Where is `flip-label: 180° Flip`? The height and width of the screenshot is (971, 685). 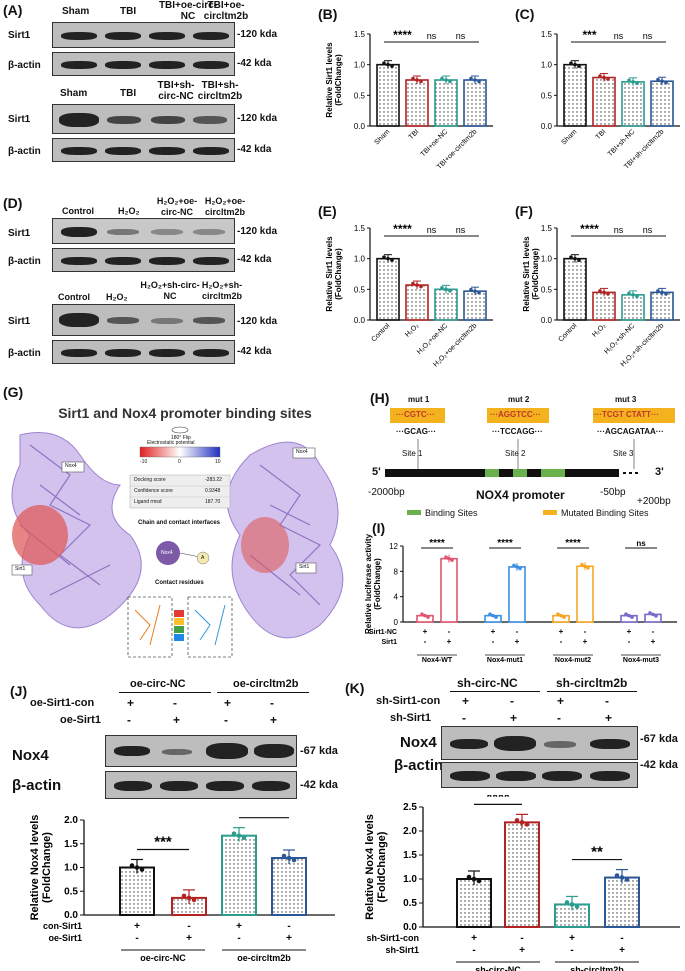 flip-label: 180° Flip is located at coordinates (181, 438).